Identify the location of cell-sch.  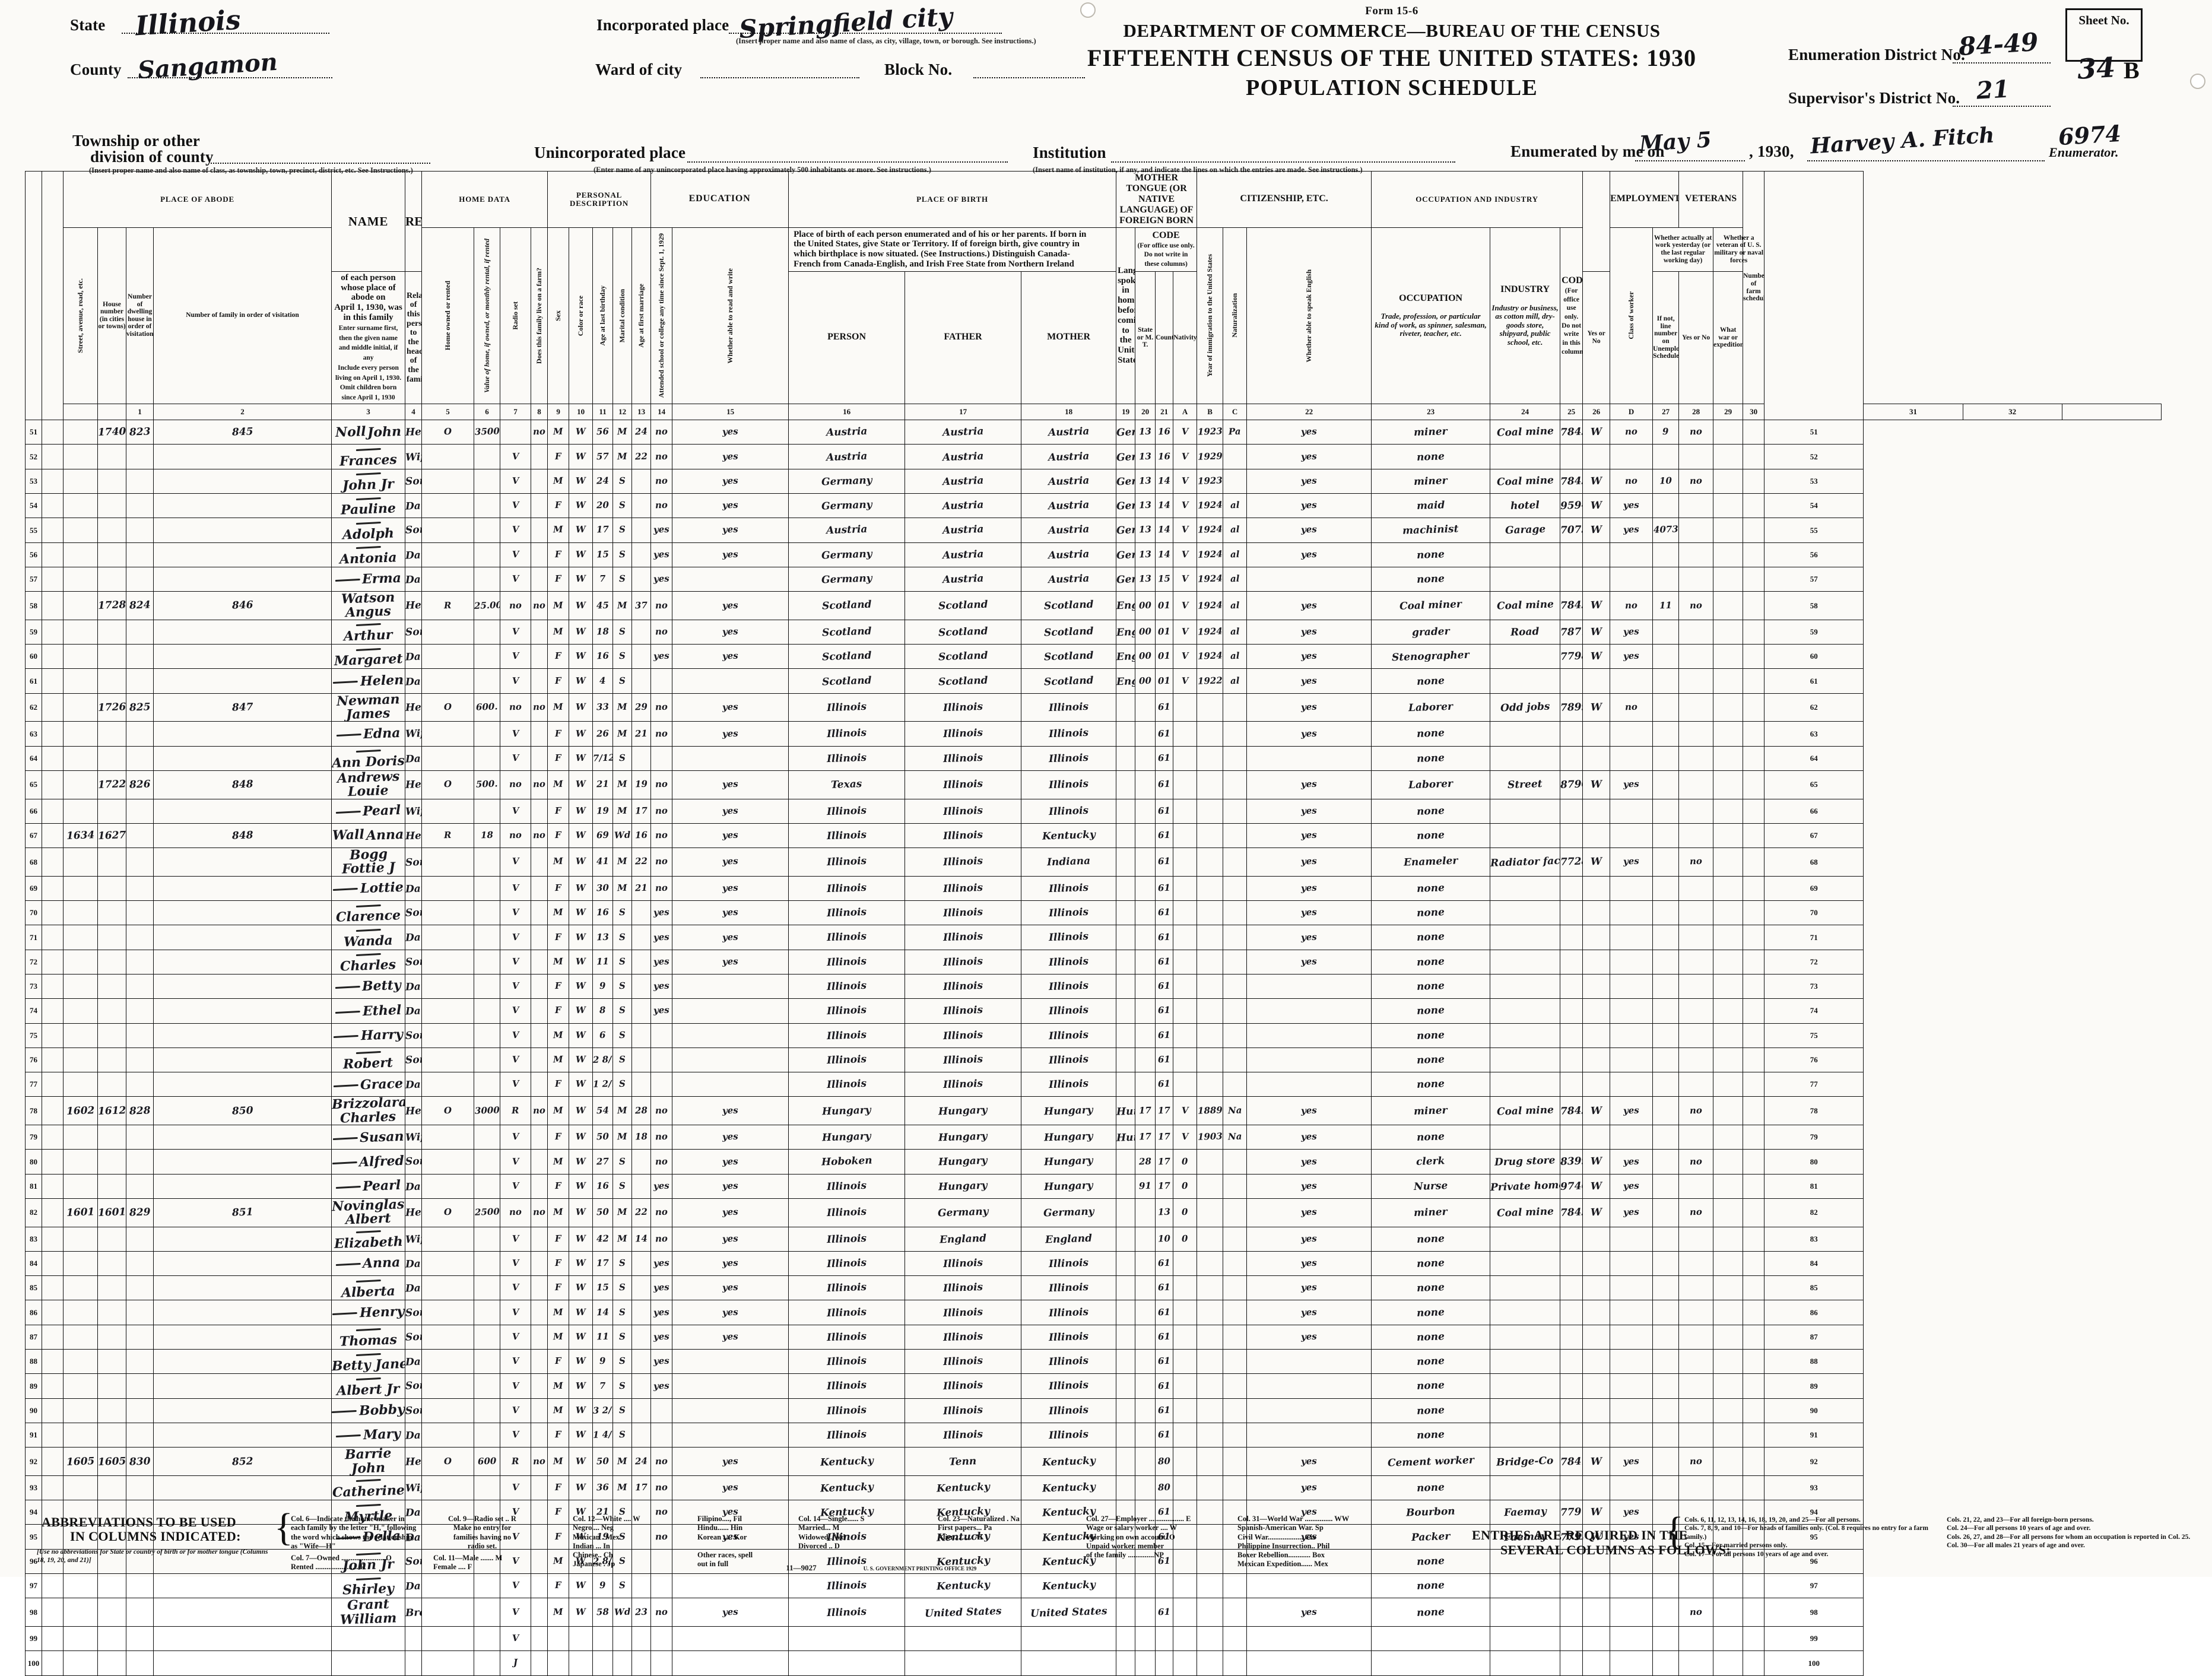
(661, 1663).